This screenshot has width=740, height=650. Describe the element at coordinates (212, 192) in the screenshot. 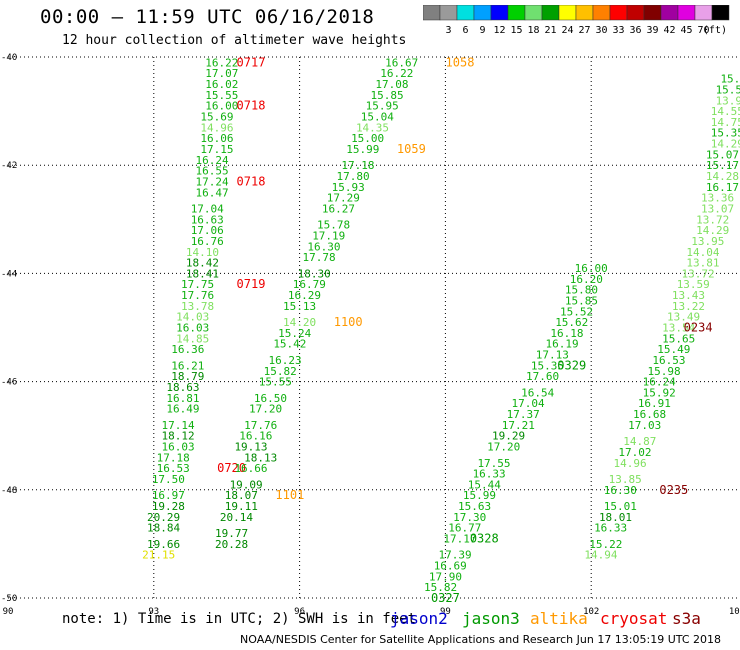

I see `swh-value-label: 16.47` at that location.